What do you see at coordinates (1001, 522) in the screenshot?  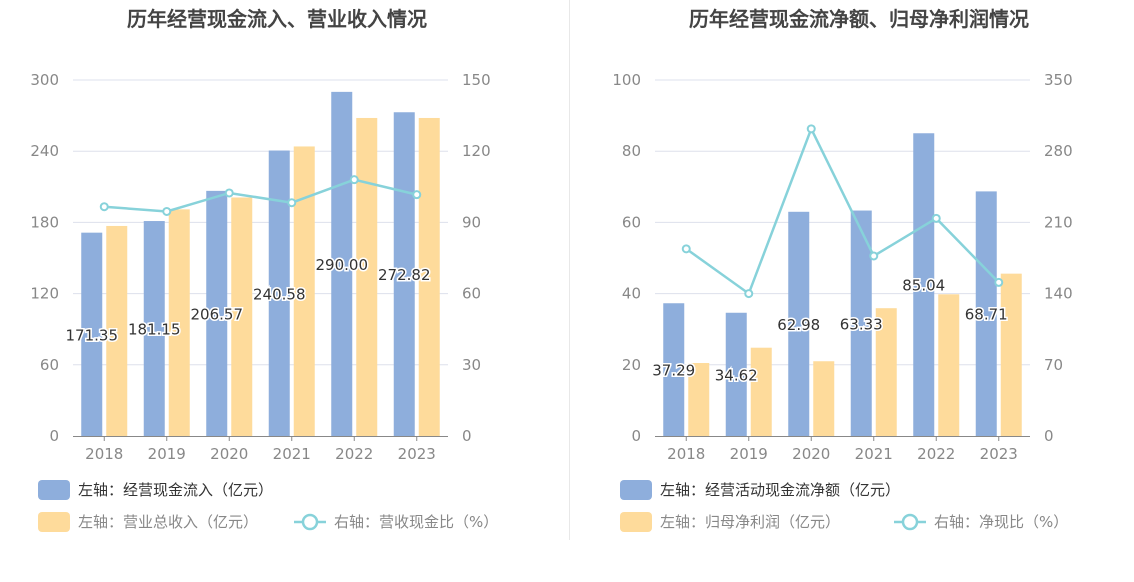 I see `legend-label: 右轴：净现比（%）` at bounding box center [1001, 522].